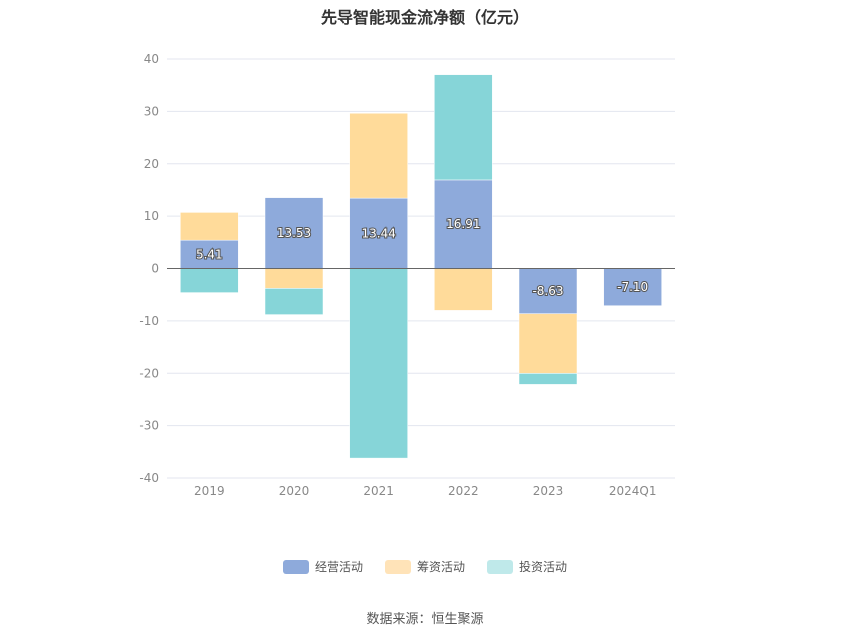  I want to click on bar-0-2020, so click(294, 233).